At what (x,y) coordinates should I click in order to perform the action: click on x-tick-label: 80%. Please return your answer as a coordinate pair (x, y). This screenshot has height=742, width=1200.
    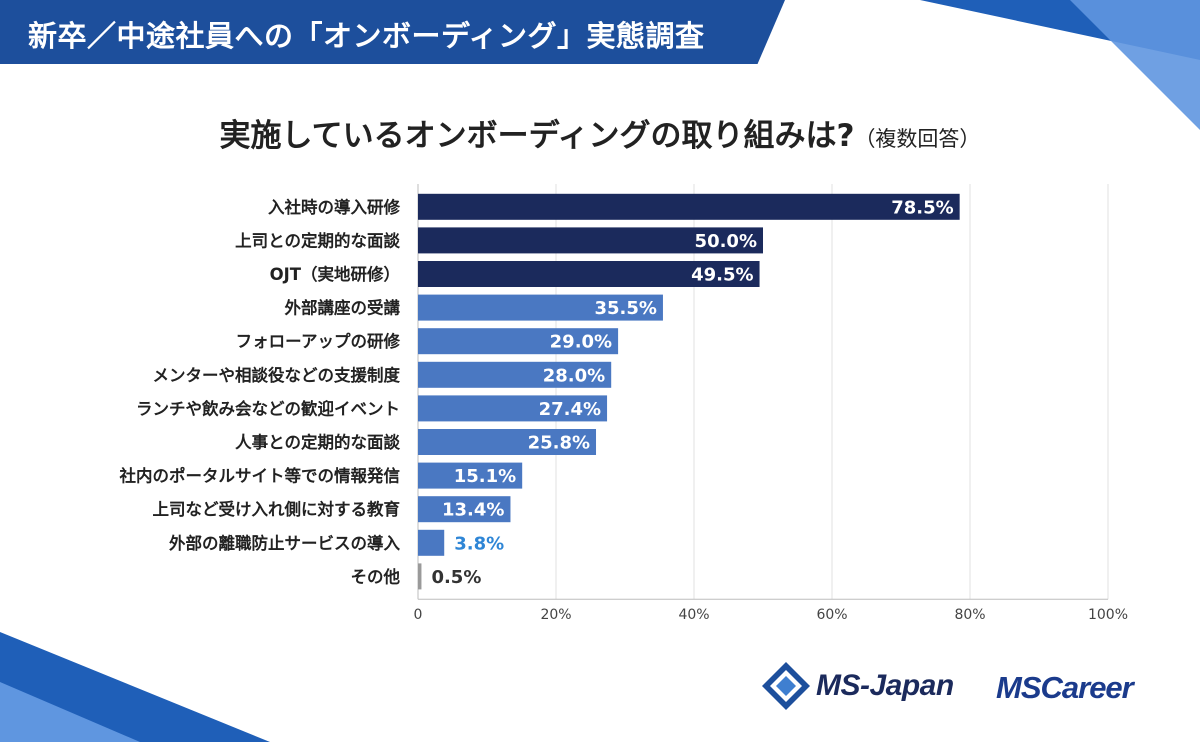
    Looking at the image, I should click on (969, 615).